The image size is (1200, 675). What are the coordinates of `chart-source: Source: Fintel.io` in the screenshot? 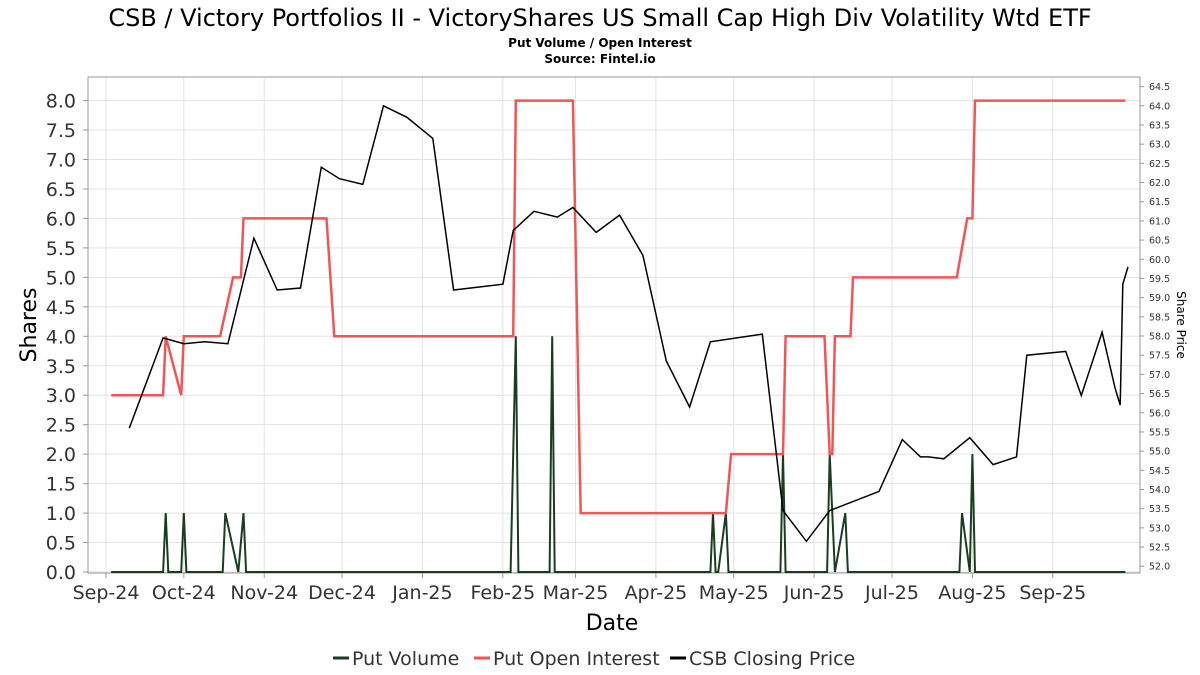 It's located at (599, 59).